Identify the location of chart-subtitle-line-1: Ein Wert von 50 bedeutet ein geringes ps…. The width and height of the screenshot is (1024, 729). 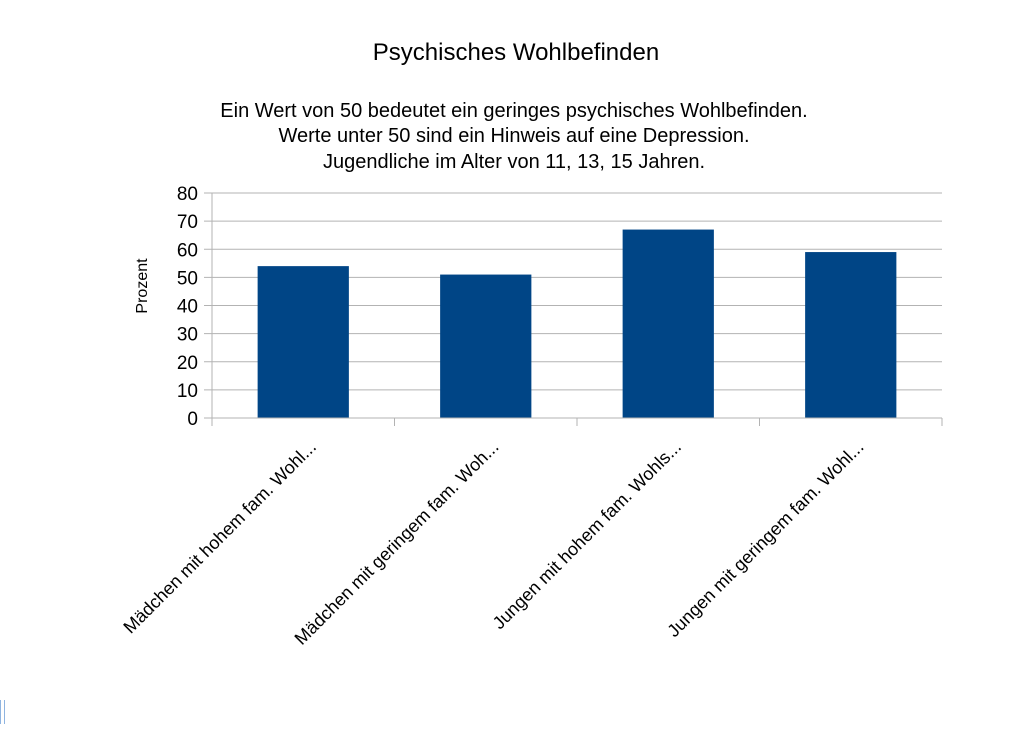
(513, 111).